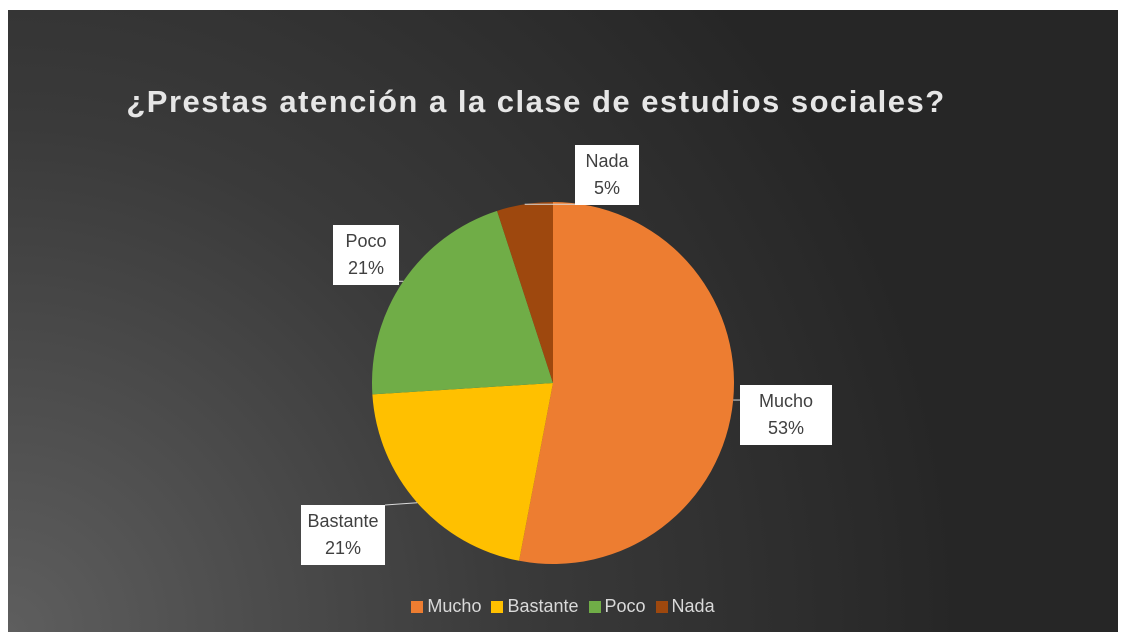 Image resolution: width=1125 pixels, height=637 pixels. Describe the element at coordinates (625, 606) in the screenshot. I see `legend-label: Poco` at that location.